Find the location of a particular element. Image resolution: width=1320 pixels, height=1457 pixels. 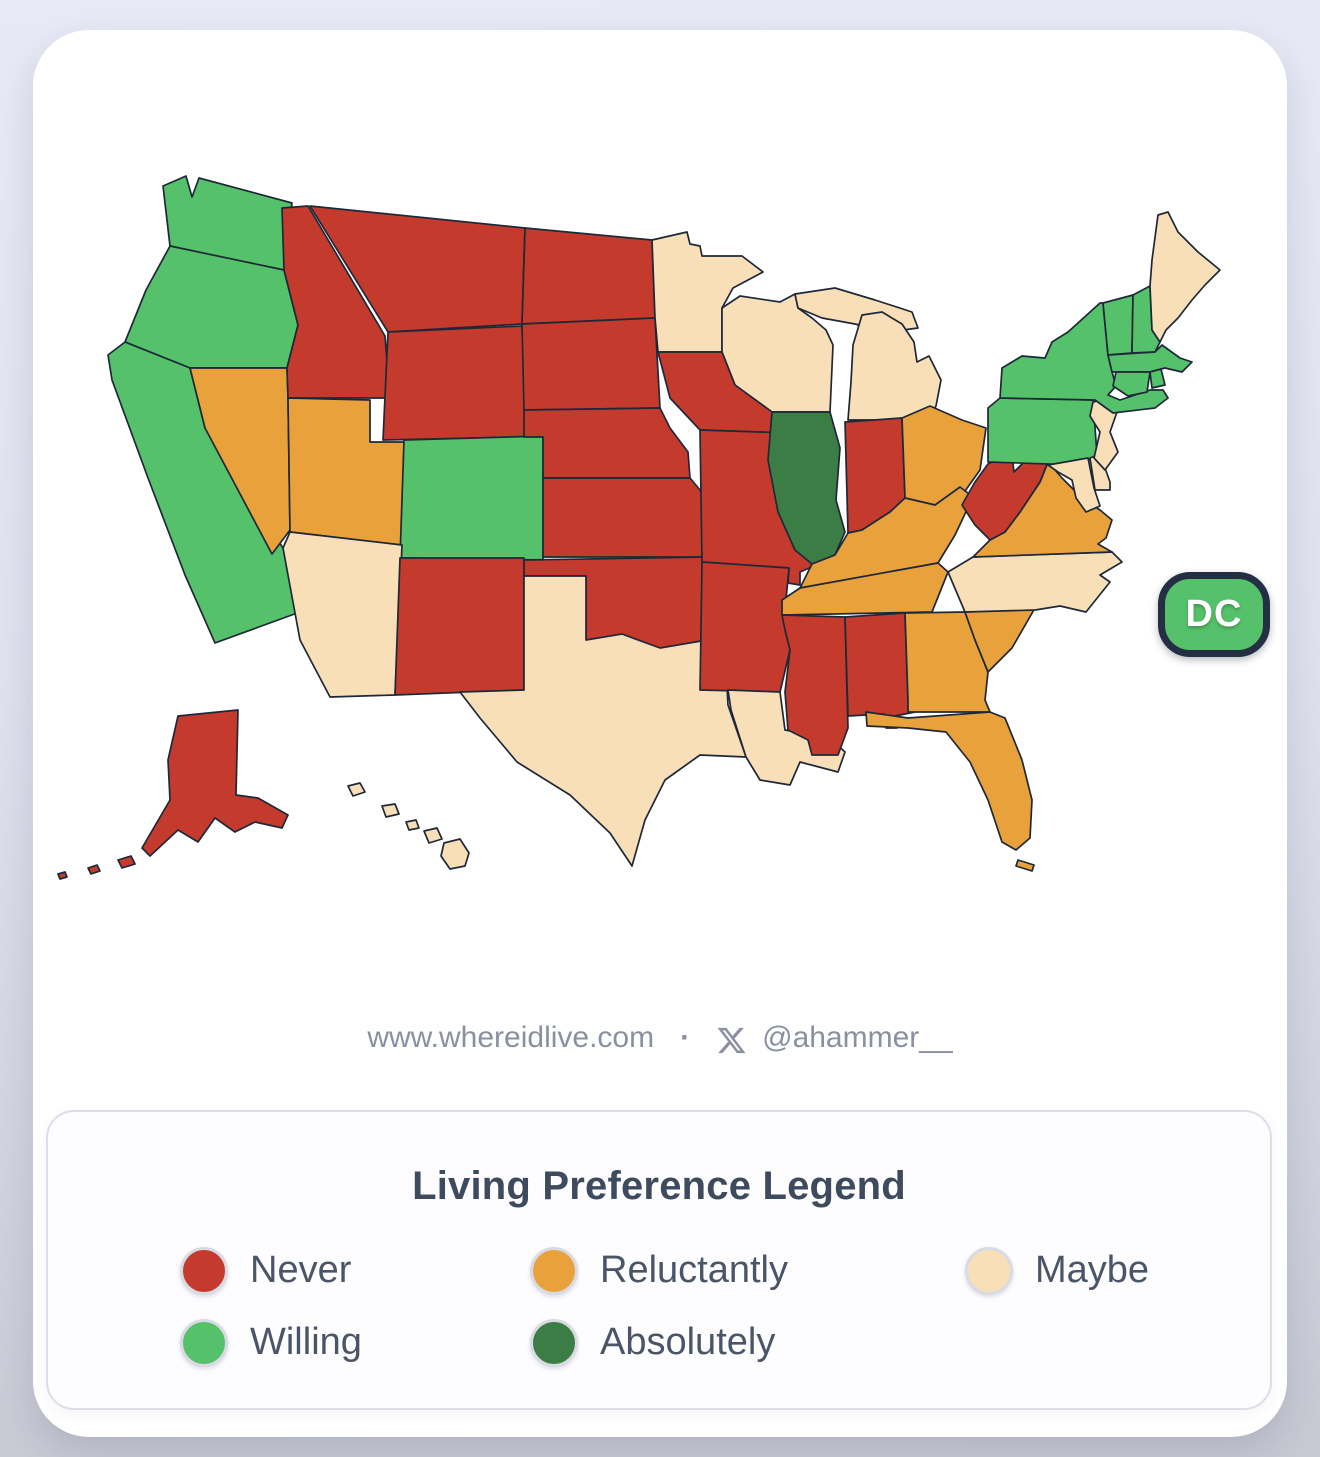

legend-label-absolutely: Absolutely is located at coordinates (688, 1342).